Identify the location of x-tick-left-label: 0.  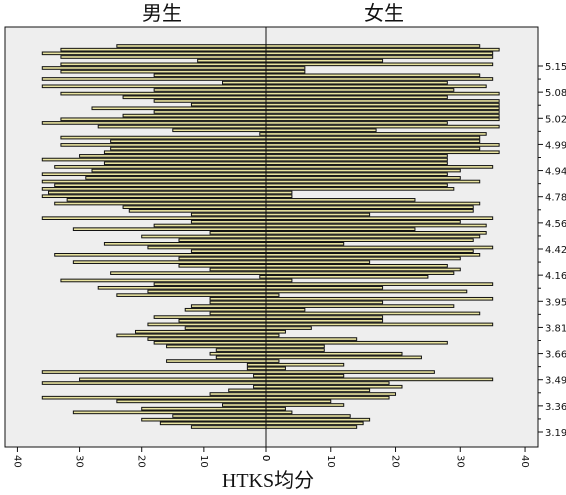
(265, 458).